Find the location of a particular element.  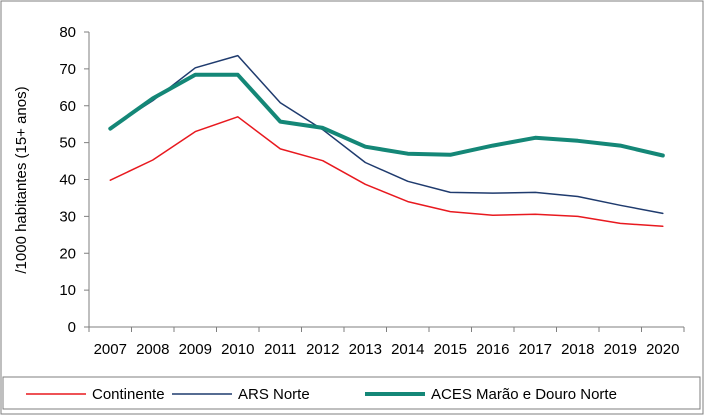

legend-label-3: ACES Marão e Douro Norte is located at coordinates (524, 394).